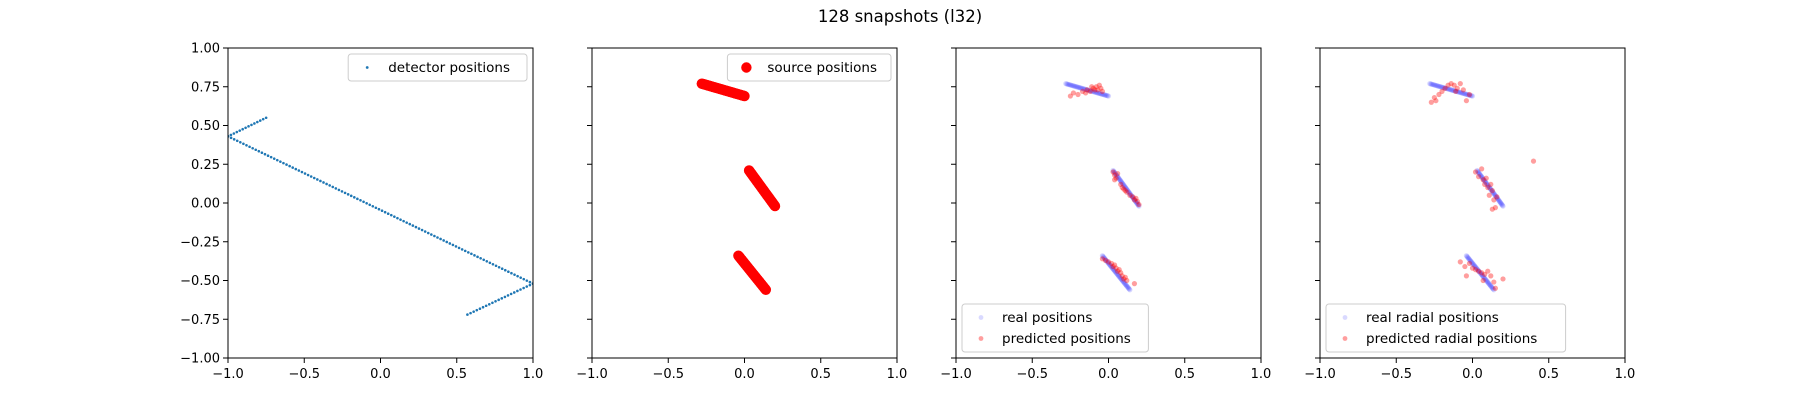 The image size is (1800, 400). What do you see at coordinates (200, 359) in the screenshot?
I see `y-tick-label: −1.00` at bounding box center [200, 359].